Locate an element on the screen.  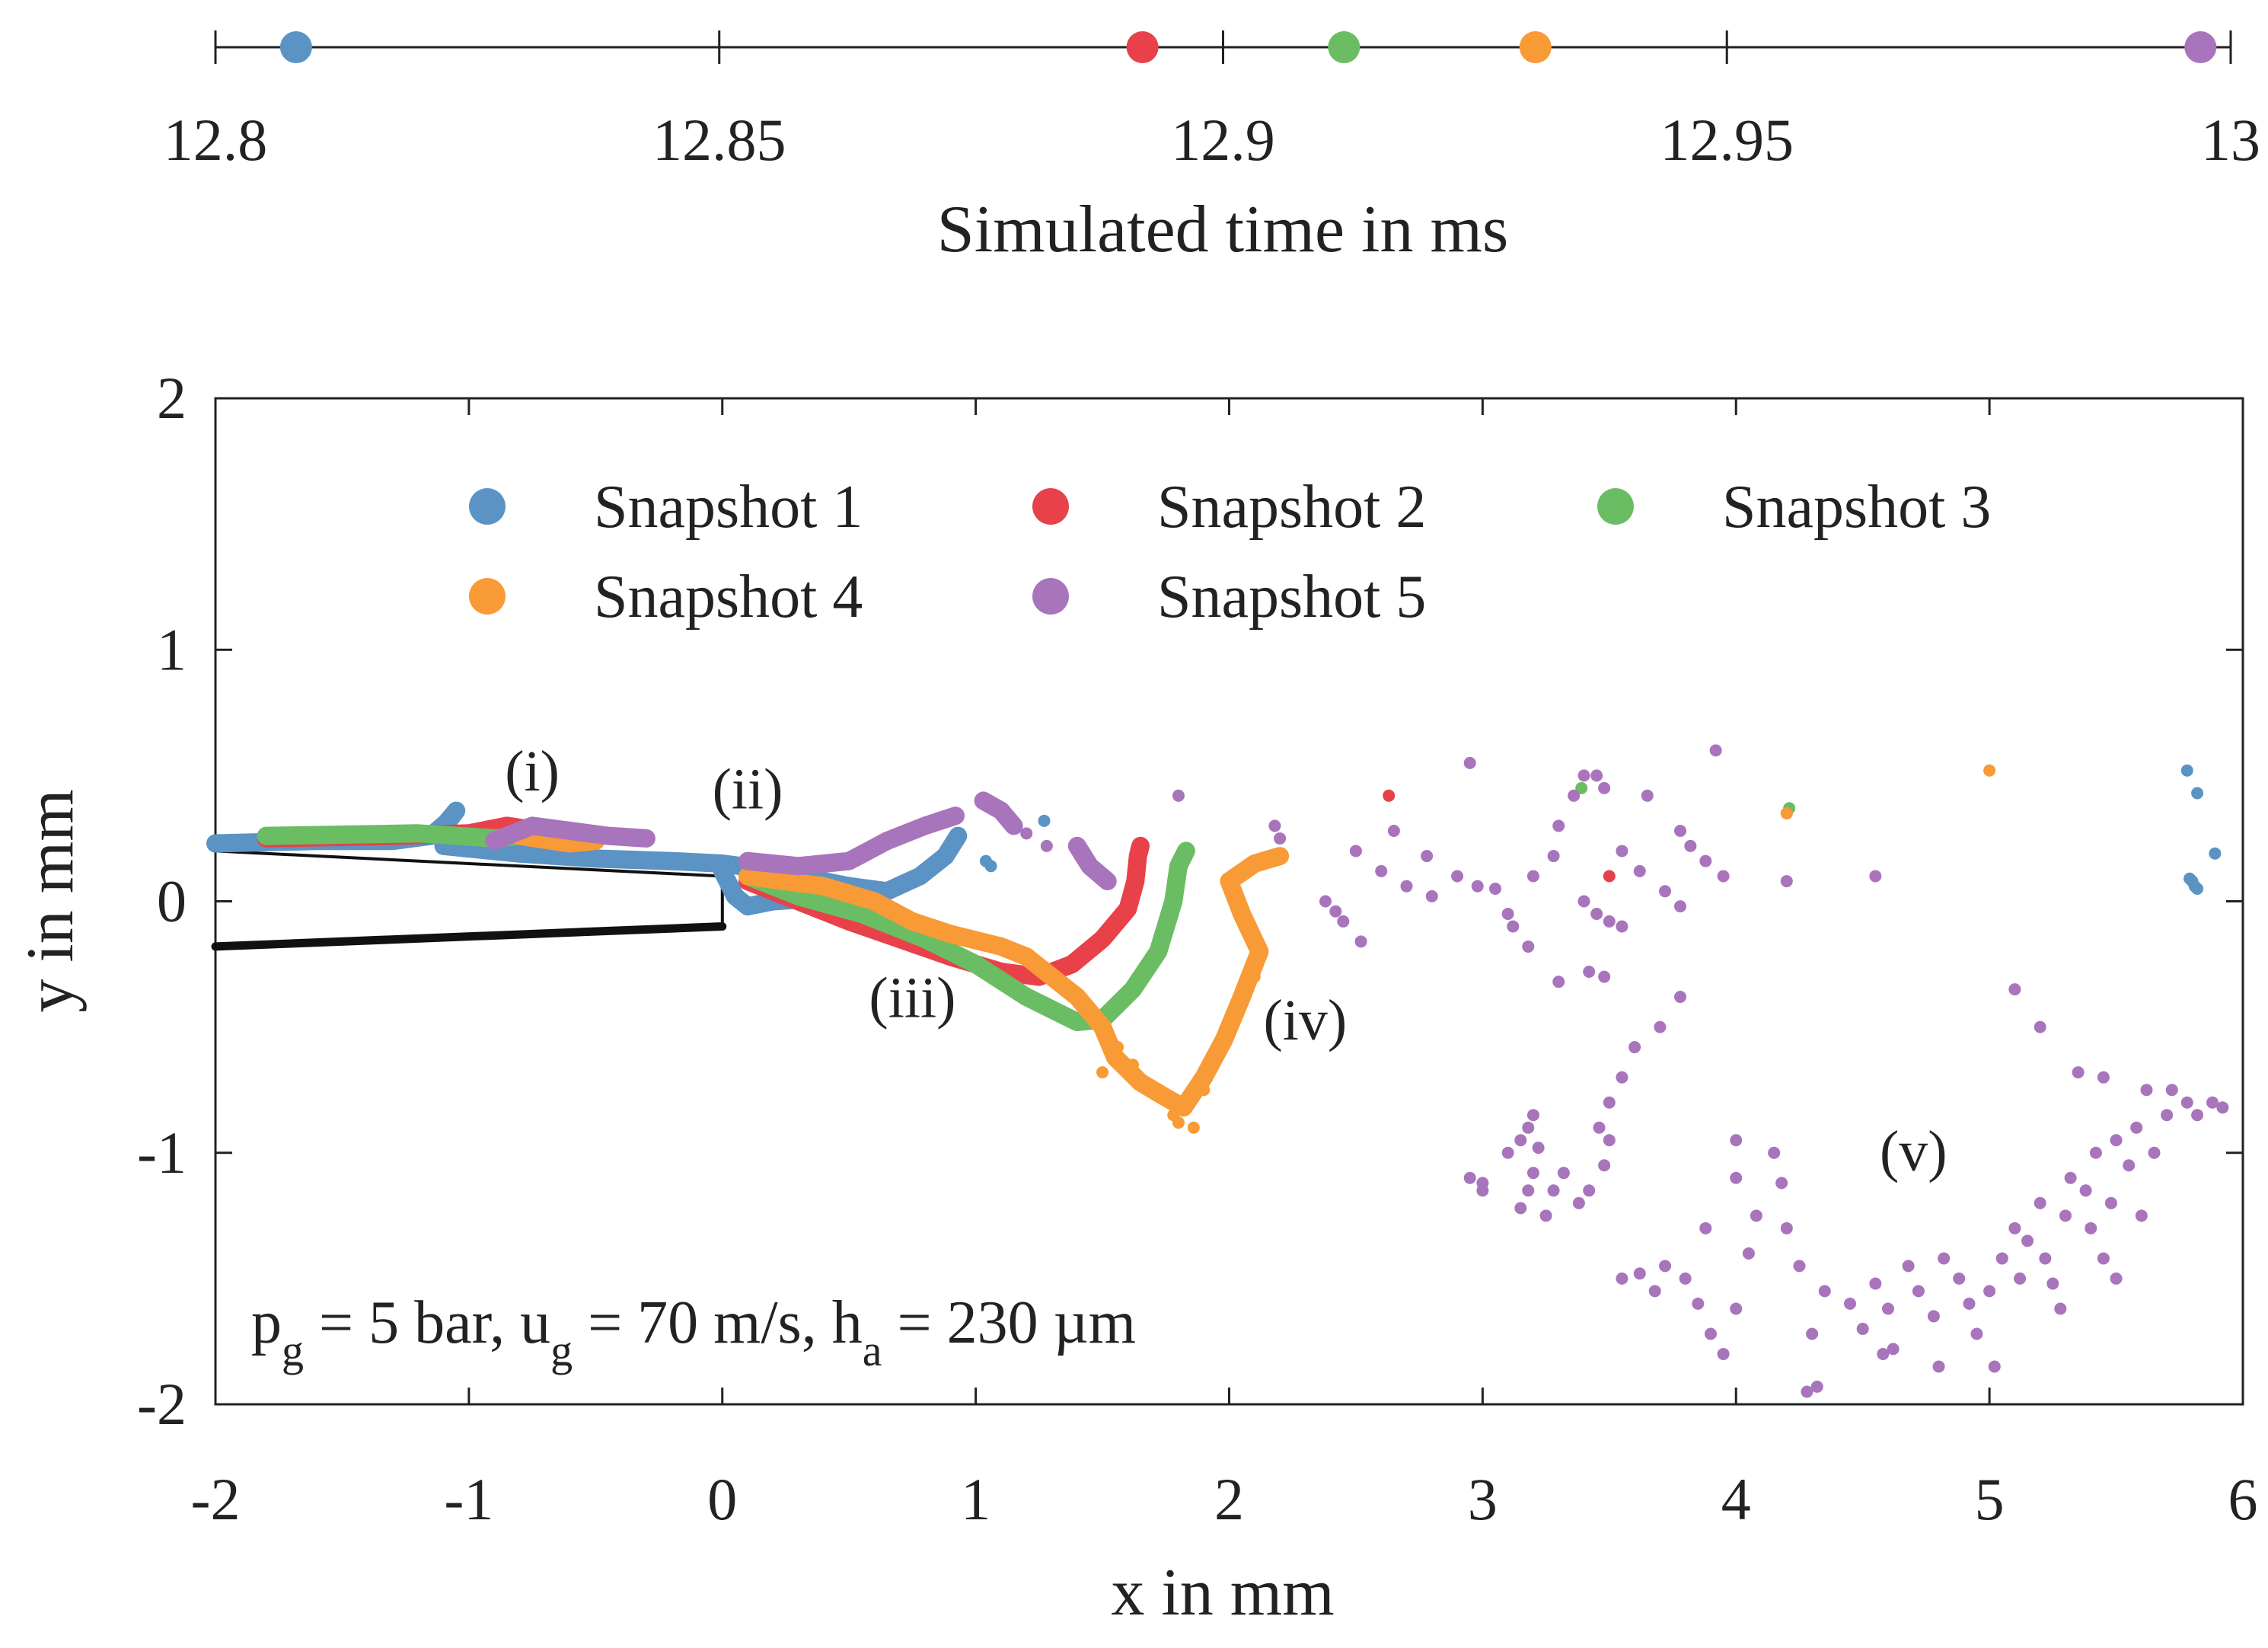
param-p-symbol: p is located at coordinates (266, 1322).